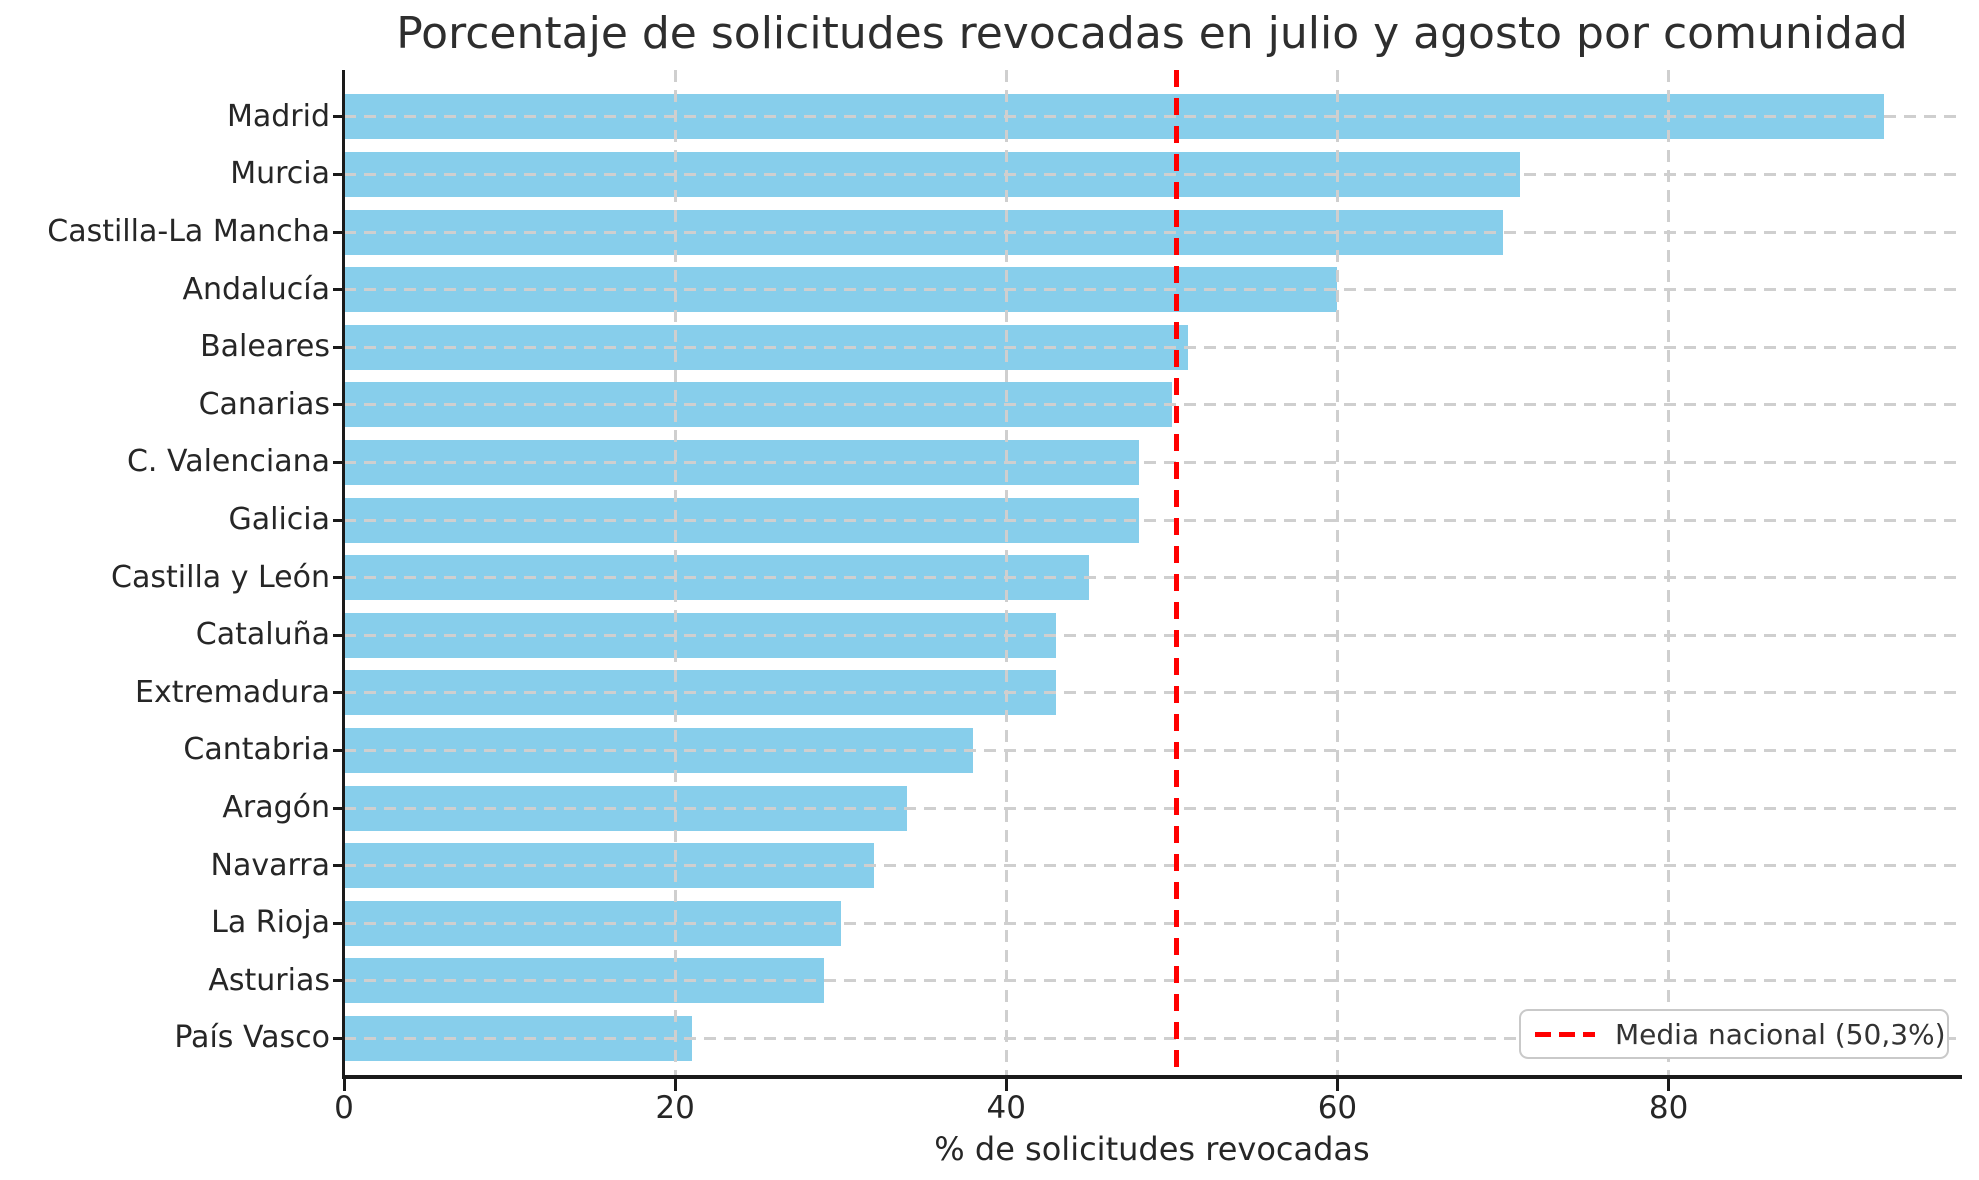  I want to click on category-label: Madrid, so click(278, 116).